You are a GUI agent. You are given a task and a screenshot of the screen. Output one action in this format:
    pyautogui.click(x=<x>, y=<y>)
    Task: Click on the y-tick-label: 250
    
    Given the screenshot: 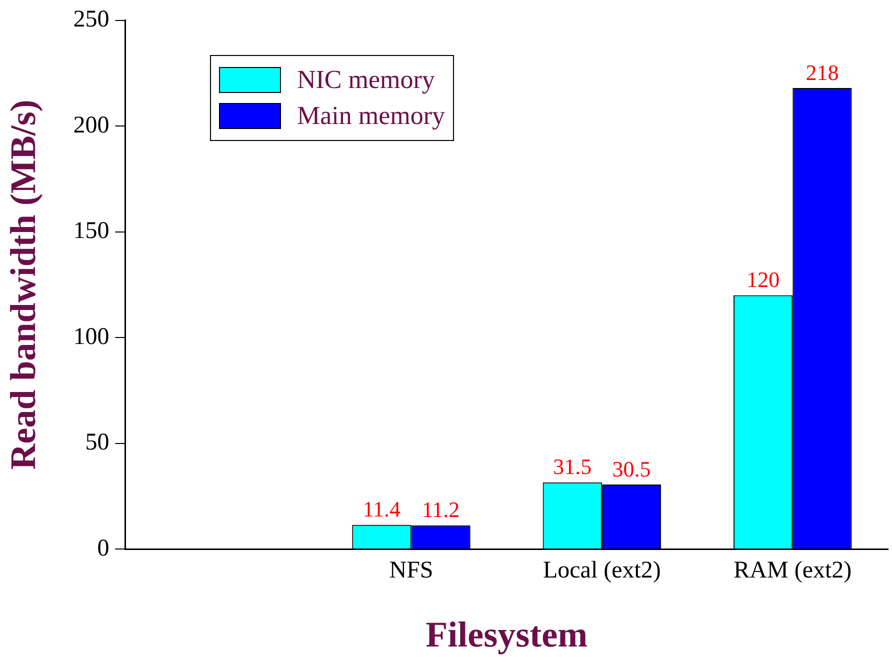 What is the action you would take?
    pyautogui.click(x=91, y=19)
    